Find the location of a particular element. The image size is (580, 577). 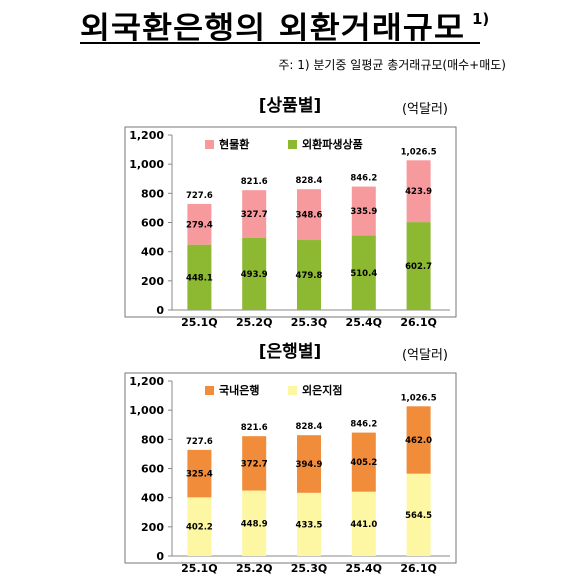

data-label: 493.9 is located at coordinates (254, 275).